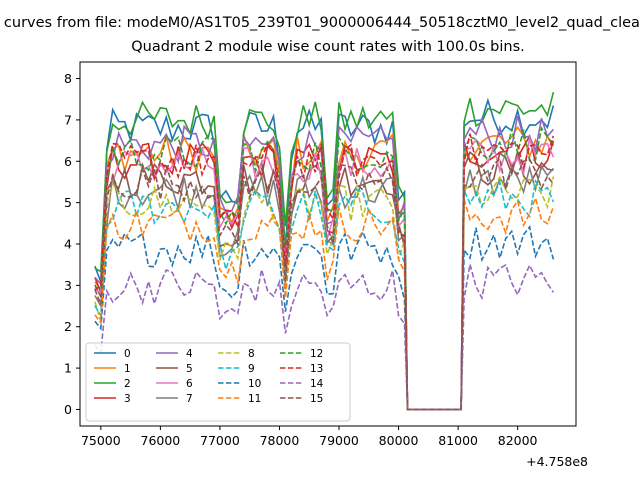  Describe the element at coordinates (68, 326) in the screenshot. I see `y-tick-label: 2` at that location.